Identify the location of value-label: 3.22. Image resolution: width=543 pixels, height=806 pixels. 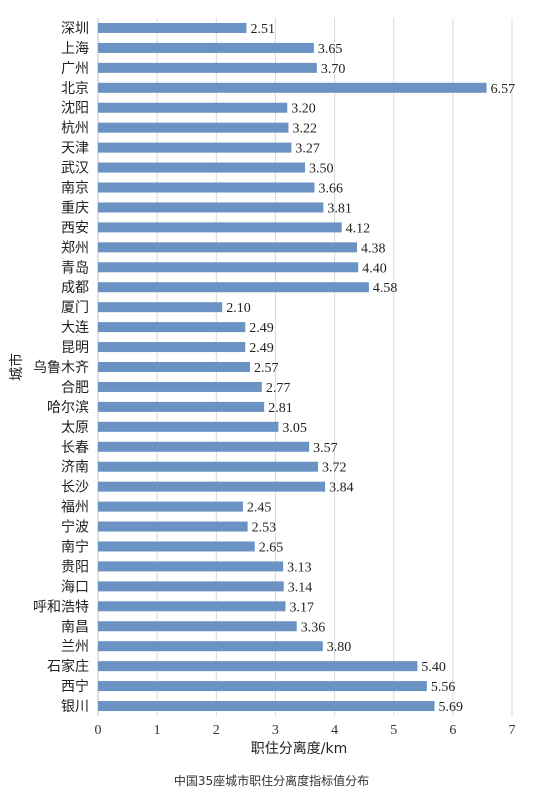
(304, 129).